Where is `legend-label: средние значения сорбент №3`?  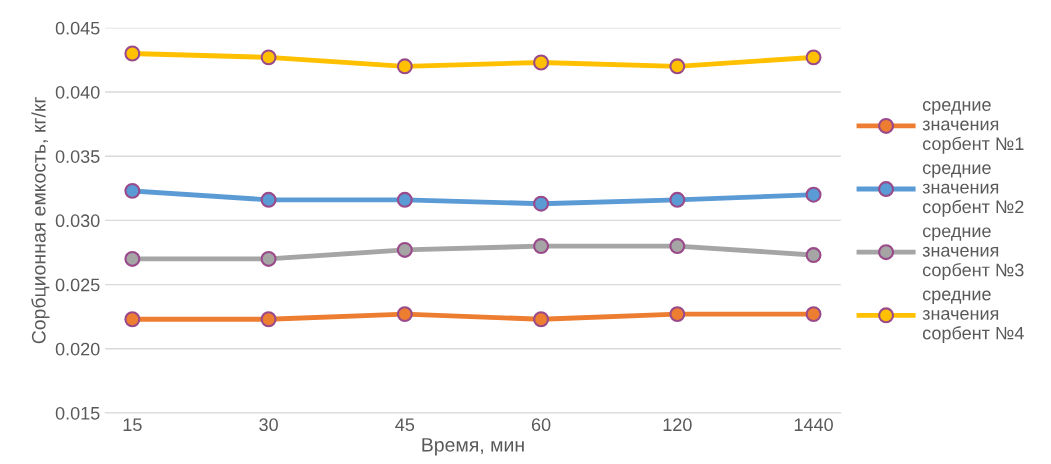 legend-label: средние значения сорбент №3 is located at coordinates (973, 253).